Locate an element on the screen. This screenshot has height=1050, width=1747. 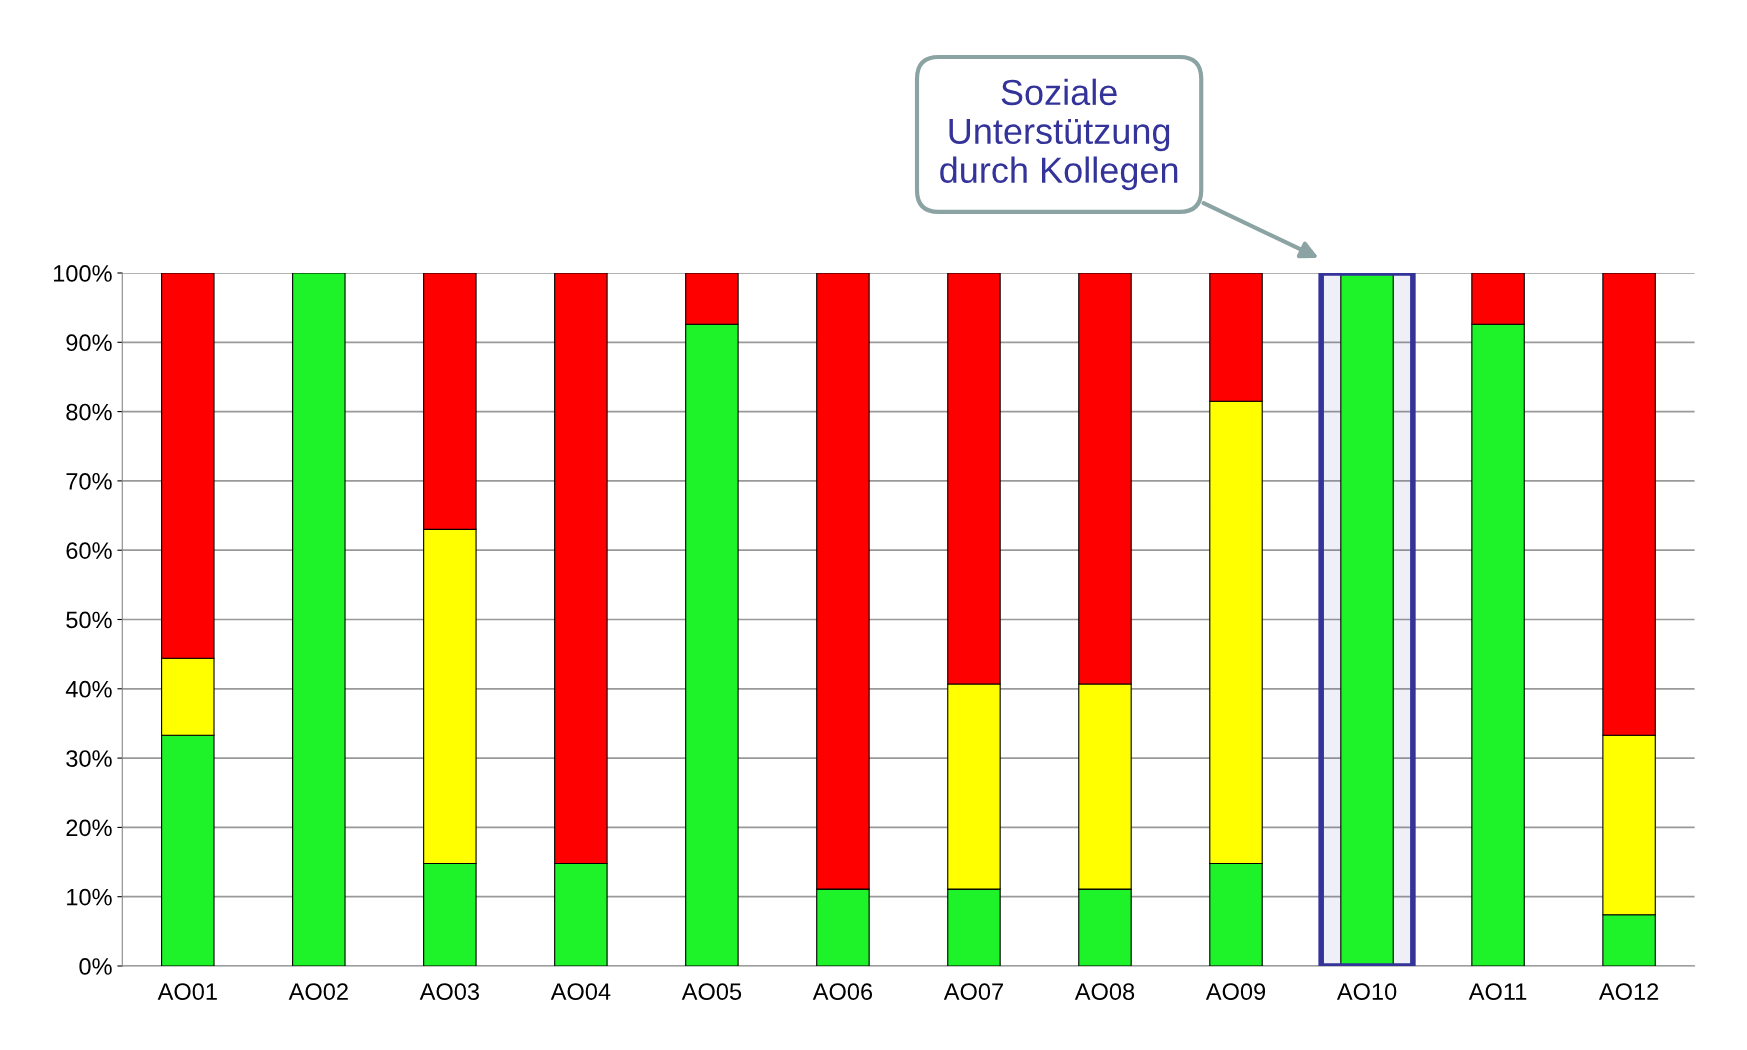
y-tick-label: 90% is located at coordinates (89, 343).